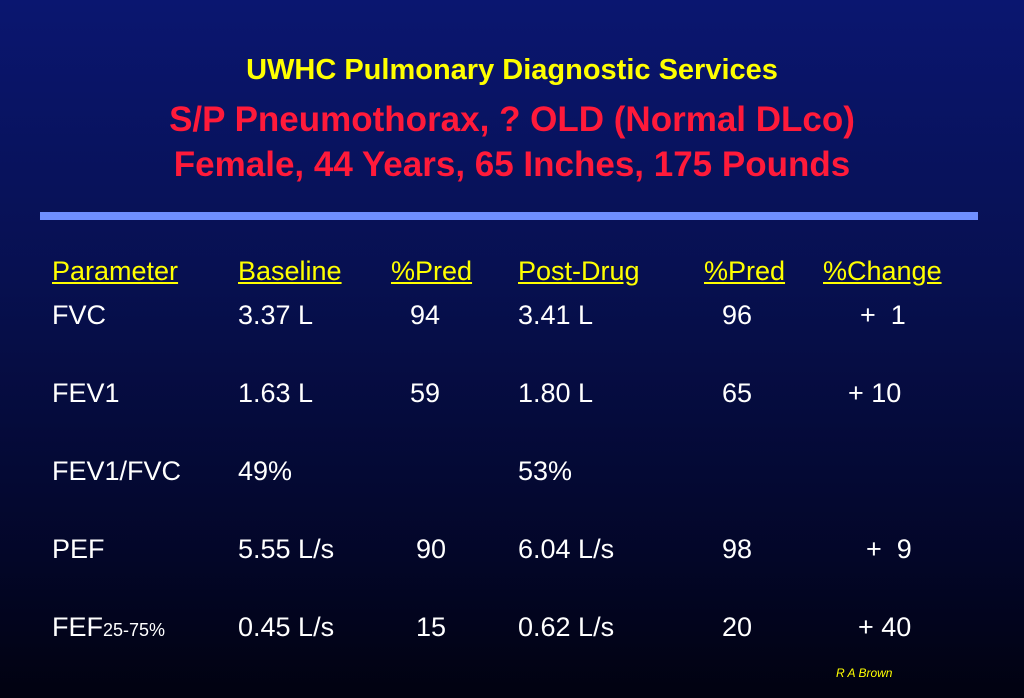 The height and width of the screenshot is (698, 1024). I want to click on row-fev1fvc-post: 53%, so click(545, 471).